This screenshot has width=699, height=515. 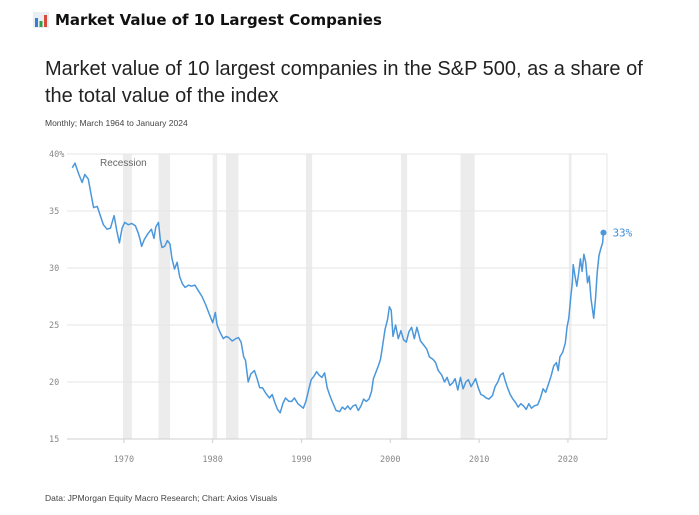 What do you see at coordinates (123, 163) in the screenshot?
I see `recession-label: Recession` at bounding box center [123, 163].